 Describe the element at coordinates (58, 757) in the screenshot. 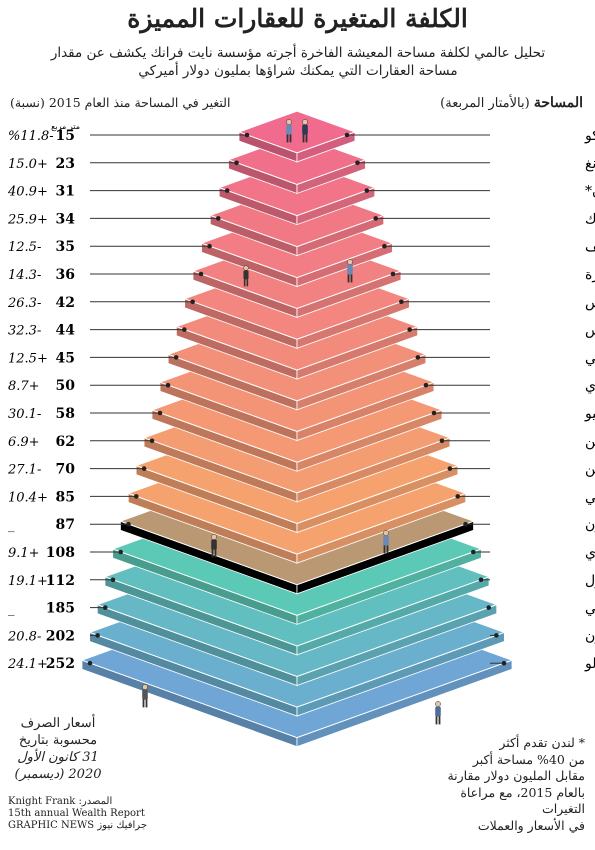

I see `note-line-3: 31 كانون الأول` at that location.